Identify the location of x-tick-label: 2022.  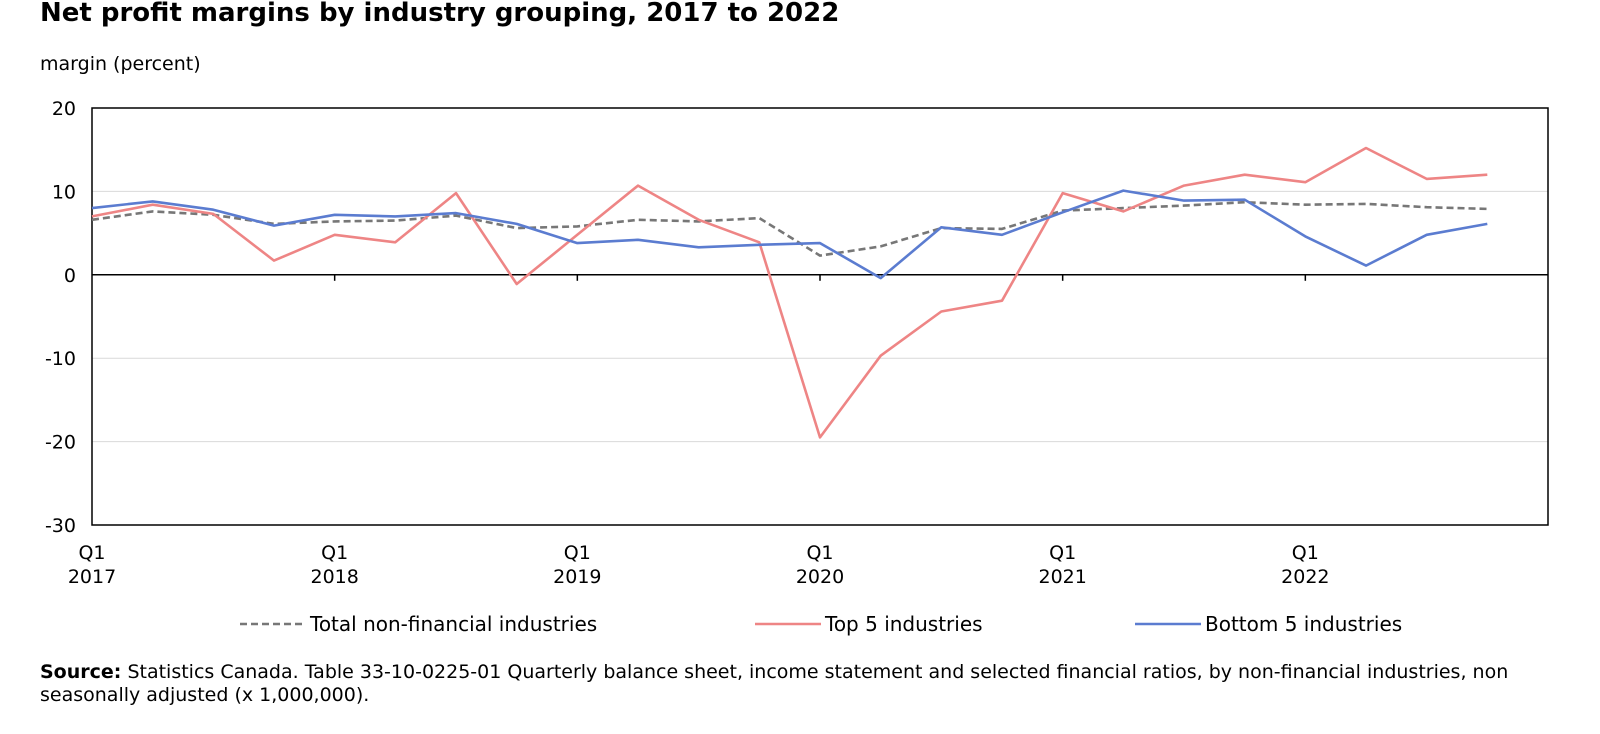
(1305, 577).